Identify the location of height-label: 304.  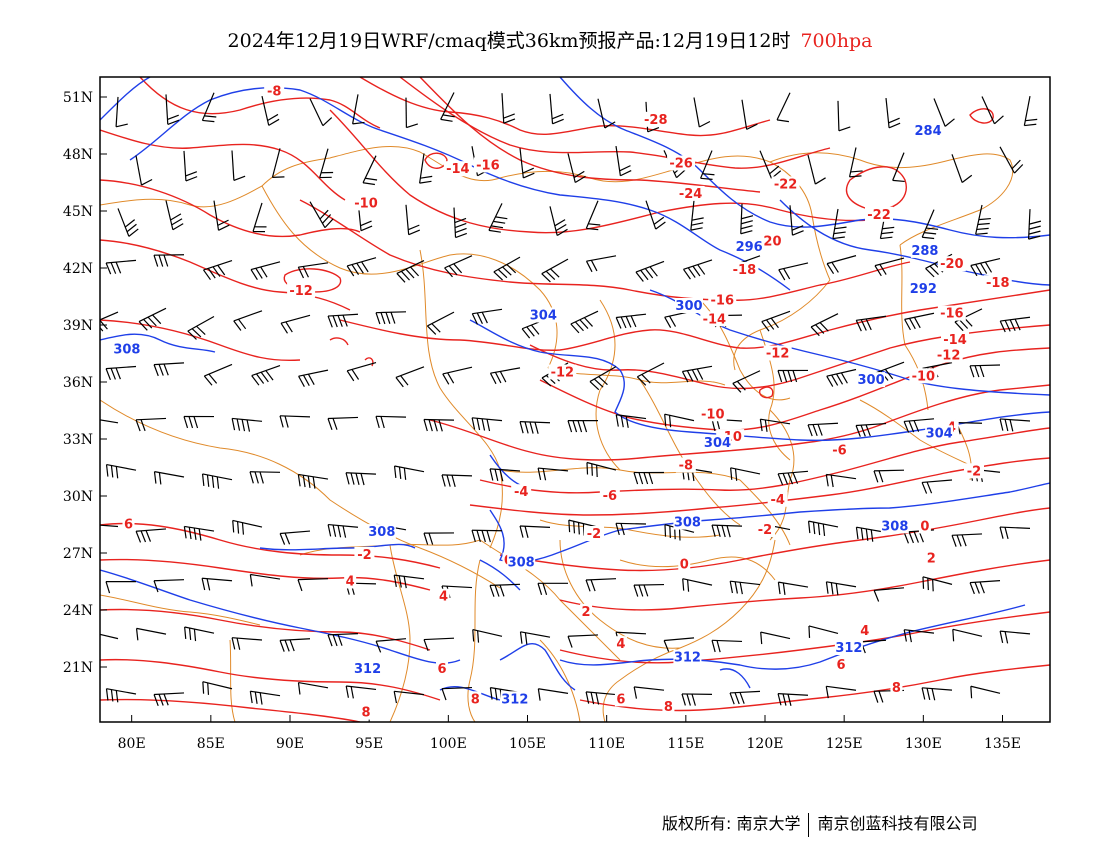
(717, 443).